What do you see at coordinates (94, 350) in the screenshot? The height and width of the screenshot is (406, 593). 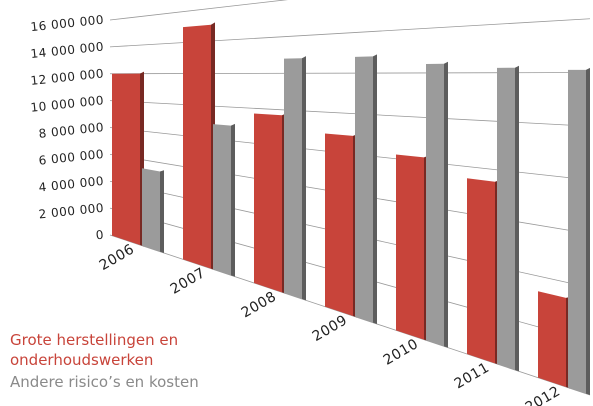 I see `legend-red: Grote herstellingen en onderhoudswerken` at bounding box center [94, 350].